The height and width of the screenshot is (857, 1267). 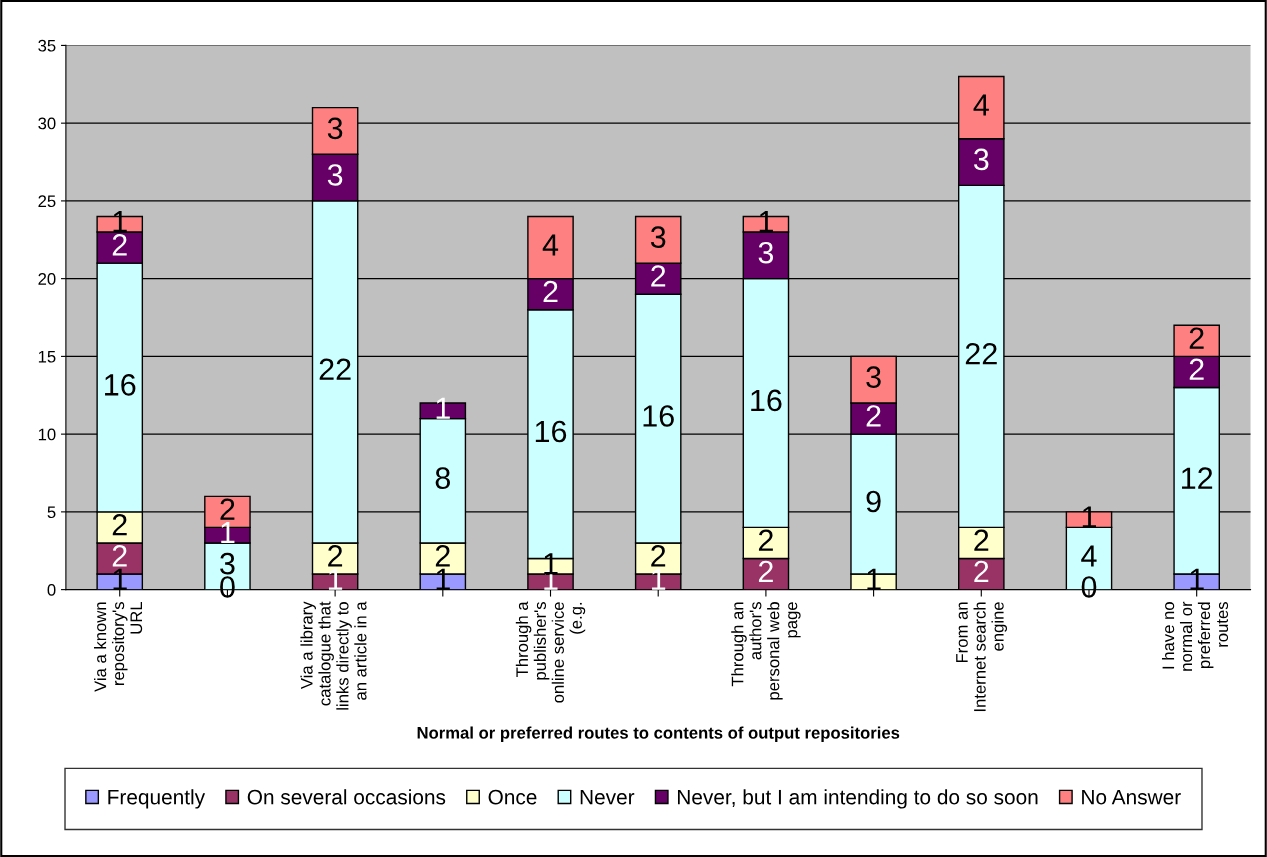 What do you see at coordinates (157, 799) in the screenshot?
I see `legend-label: Frequently` at bounding box center [157, 799].